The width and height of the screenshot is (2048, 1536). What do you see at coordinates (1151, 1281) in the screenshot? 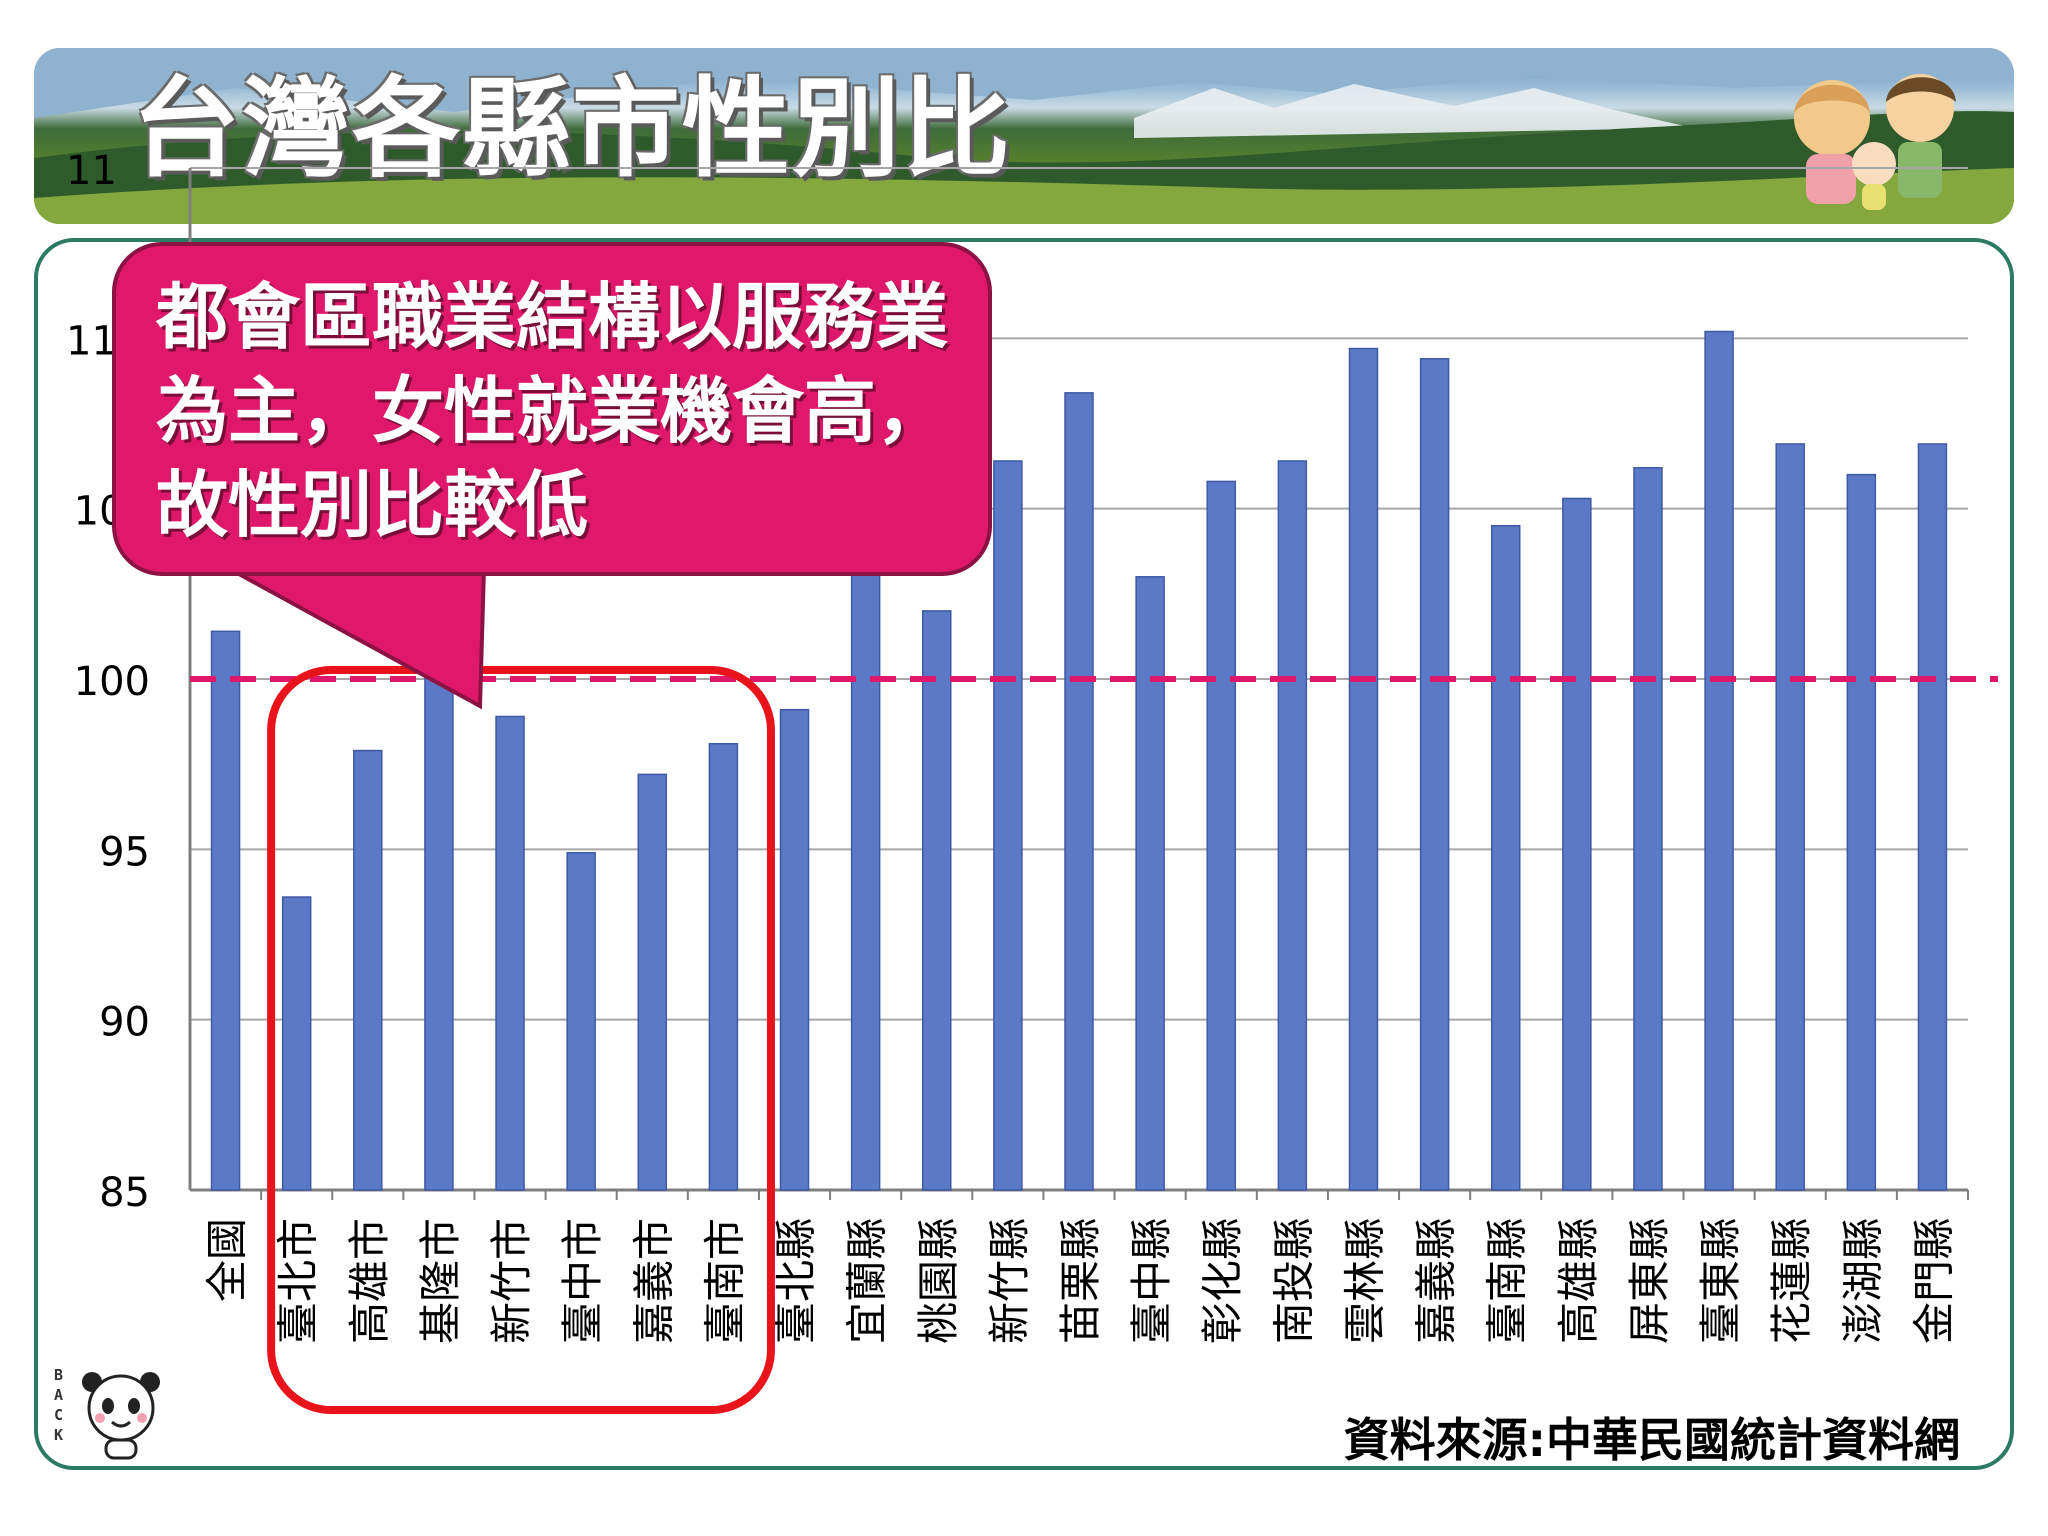
I see `x-tick-label: 臺中縣` at bounding box center [1151, 1281].